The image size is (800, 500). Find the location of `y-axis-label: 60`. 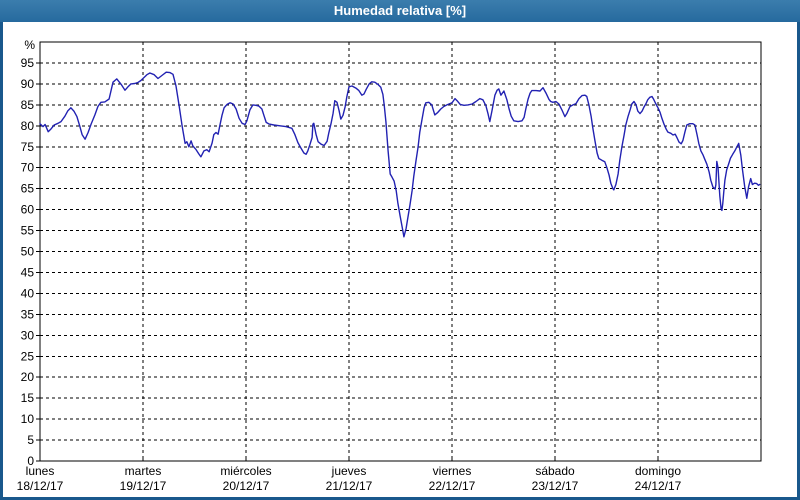

y-axis-label: 60 is located at coordinates (28, 210).